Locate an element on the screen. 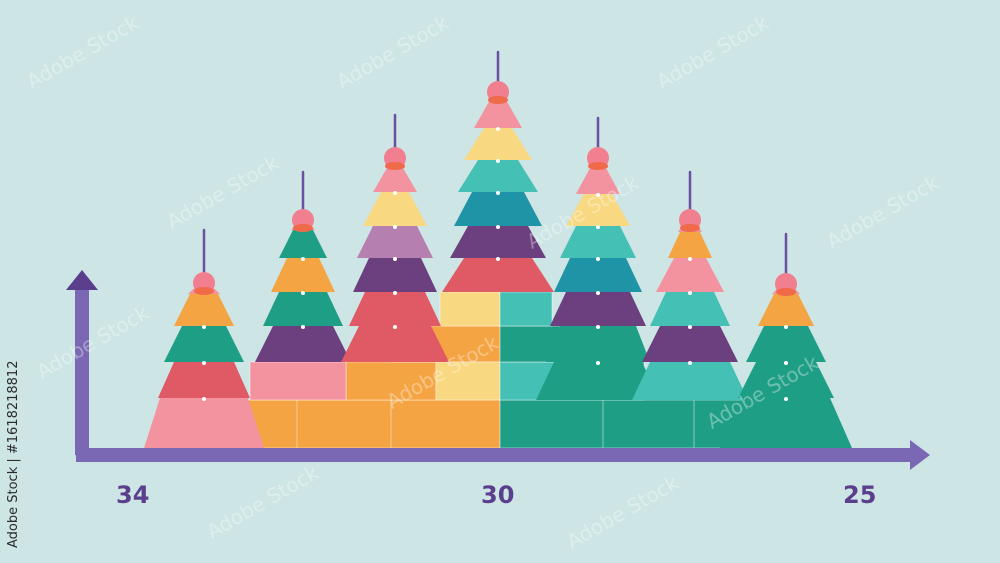  axis-label-right: 25 is located at coordinates (860, 495).